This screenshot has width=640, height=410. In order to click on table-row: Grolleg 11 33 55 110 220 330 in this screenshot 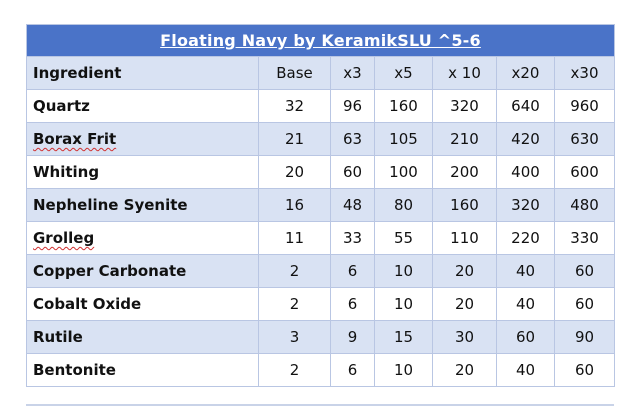, I will do `click(321, 238)`.